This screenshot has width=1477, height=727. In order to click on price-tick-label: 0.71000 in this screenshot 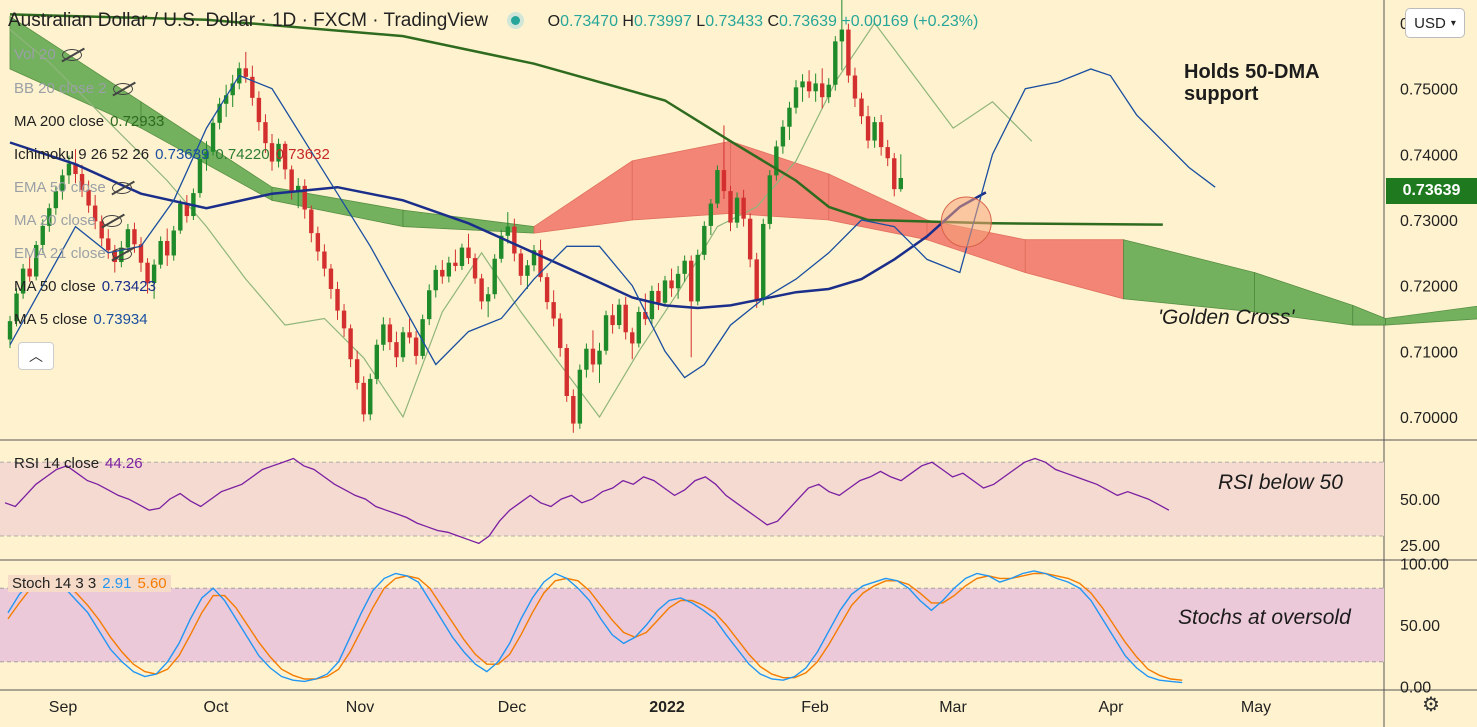, I will do `click(1429, 352)`.